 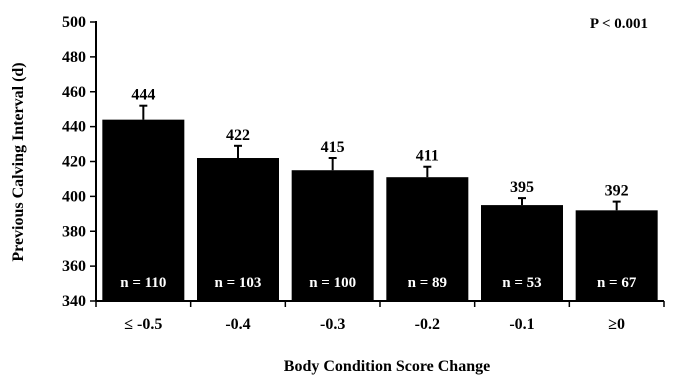 I want to click on y-tick-label: 340, so click(x=74, y=301).